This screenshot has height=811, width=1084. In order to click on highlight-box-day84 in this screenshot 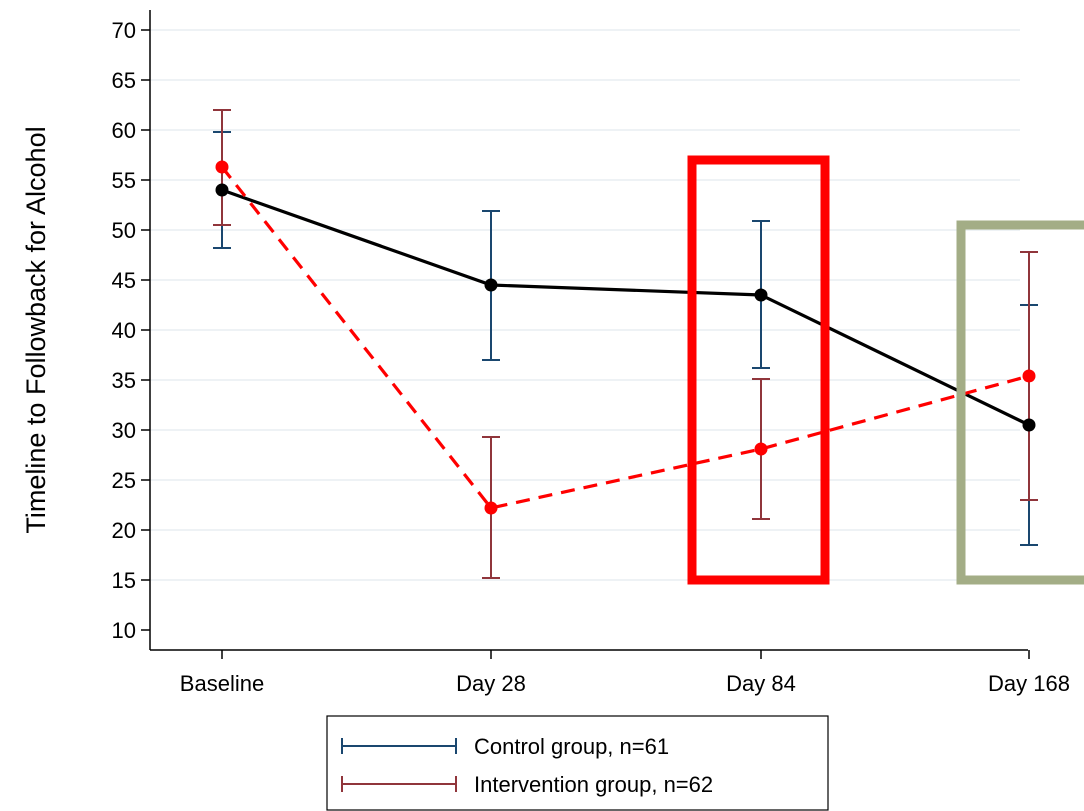, I will do `click(758, 370)`.